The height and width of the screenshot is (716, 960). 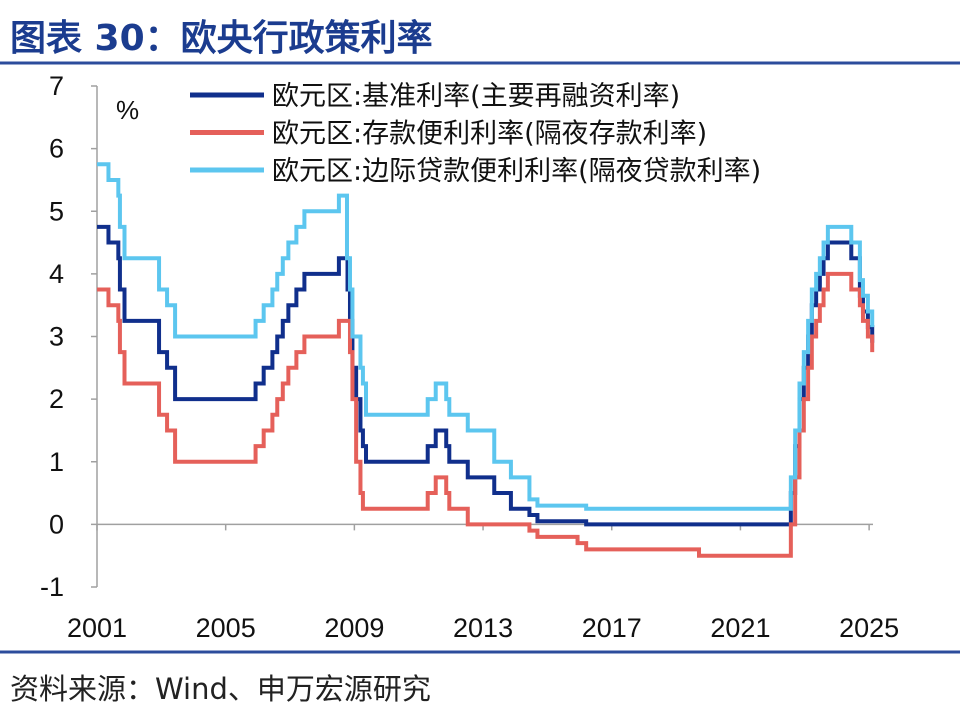 What do you see at coordinates (476, 96) in the screenshot?
I see `legend-label: 欧元区:基准利率(主要再融资利率)` at bounding box center [476, 96].